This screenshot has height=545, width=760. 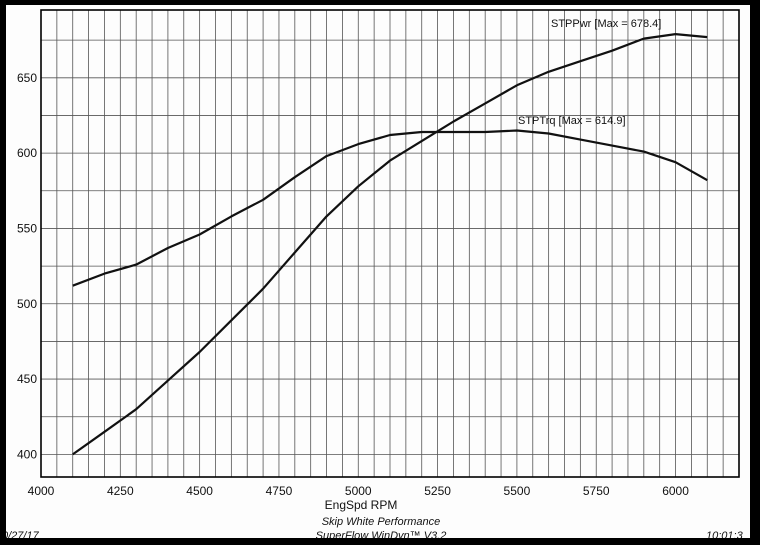 What do you see at coordinates (517, 491) in the screenshot?
I see `x-tick-label: 5500` at bounding box center [517, 491].